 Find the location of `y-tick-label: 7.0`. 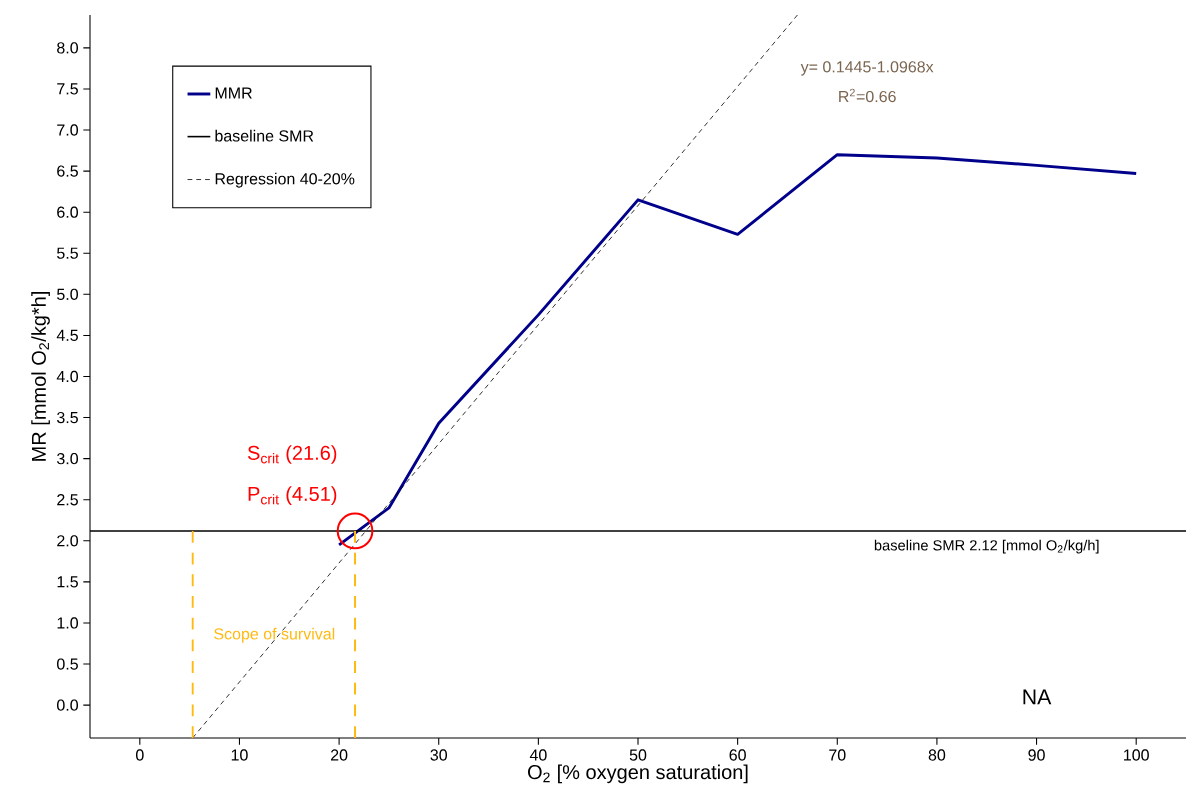

y-tick-label: 7.0 is located at coordinates (68, 130).